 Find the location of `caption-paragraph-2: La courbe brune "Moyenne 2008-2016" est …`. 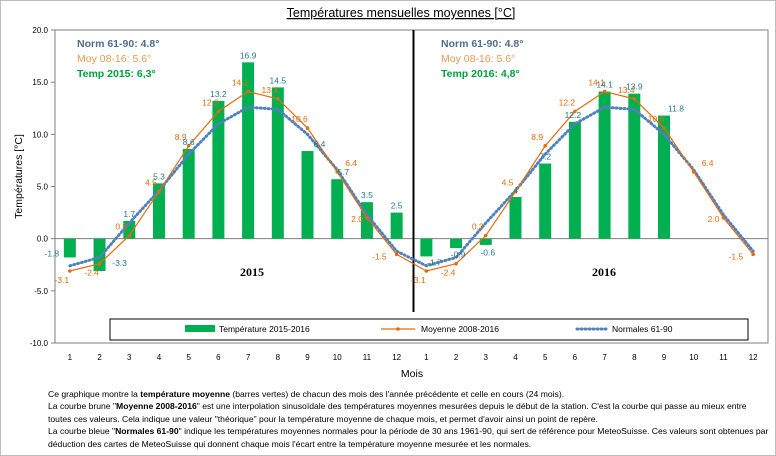

caption-paragraph-2: La courbe brune "Moyenne 2008-2016" est … is located at coordinates (409, 412).